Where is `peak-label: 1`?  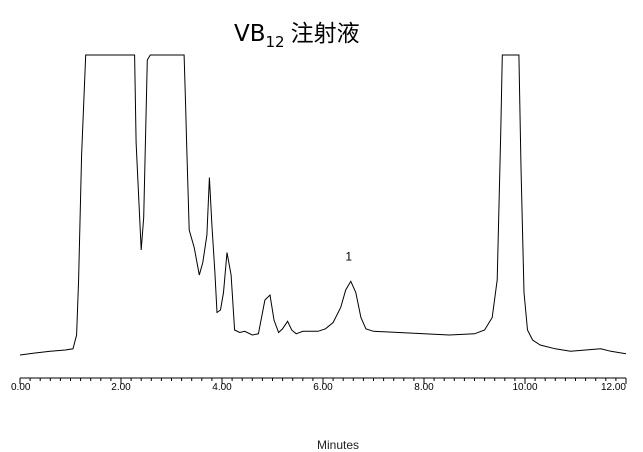 peak-label: 1 is located at coordinates (348, 256).